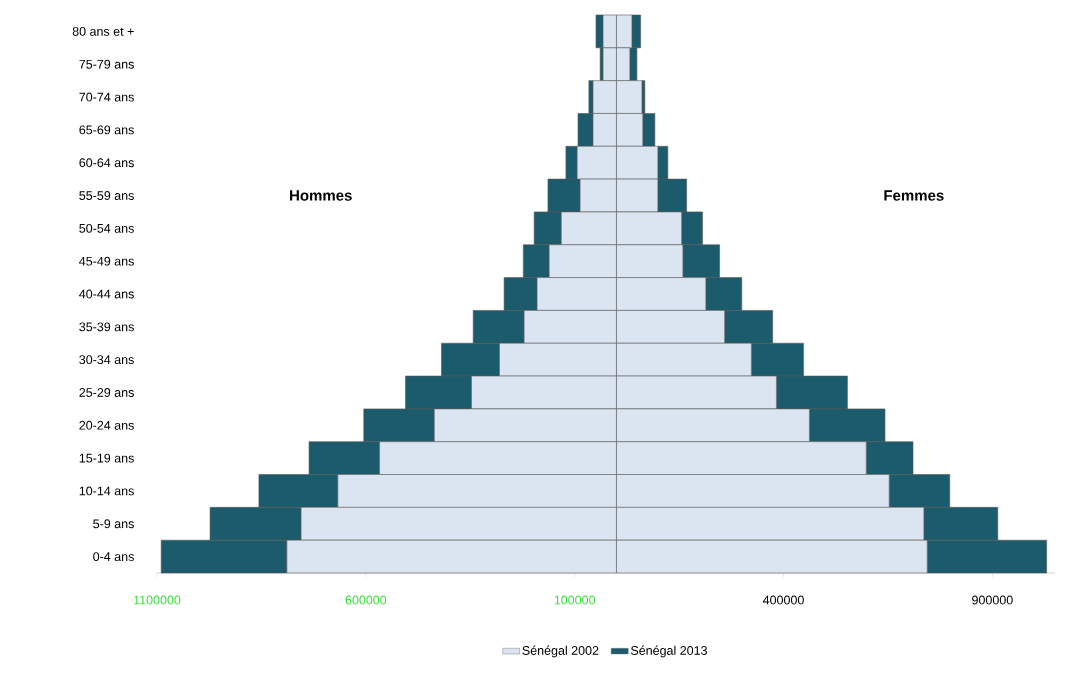  I want to click on y-tick-label: 15-19 ans, so click(106, 458).